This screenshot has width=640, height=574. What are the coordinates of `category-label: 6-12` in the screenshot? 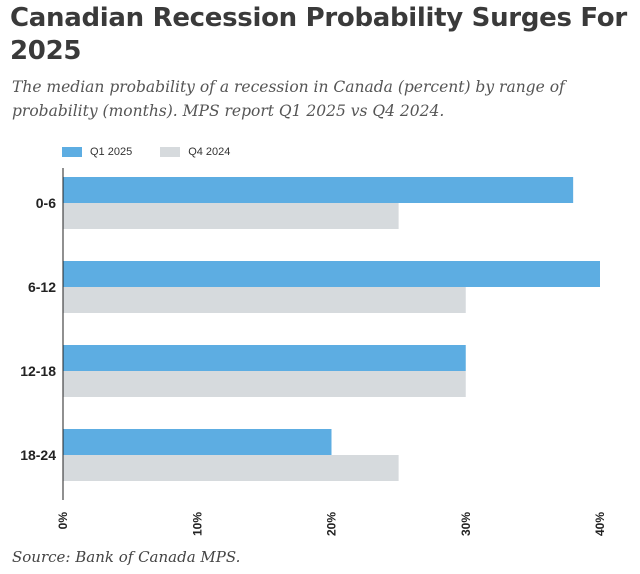 It's located at (42, 287).